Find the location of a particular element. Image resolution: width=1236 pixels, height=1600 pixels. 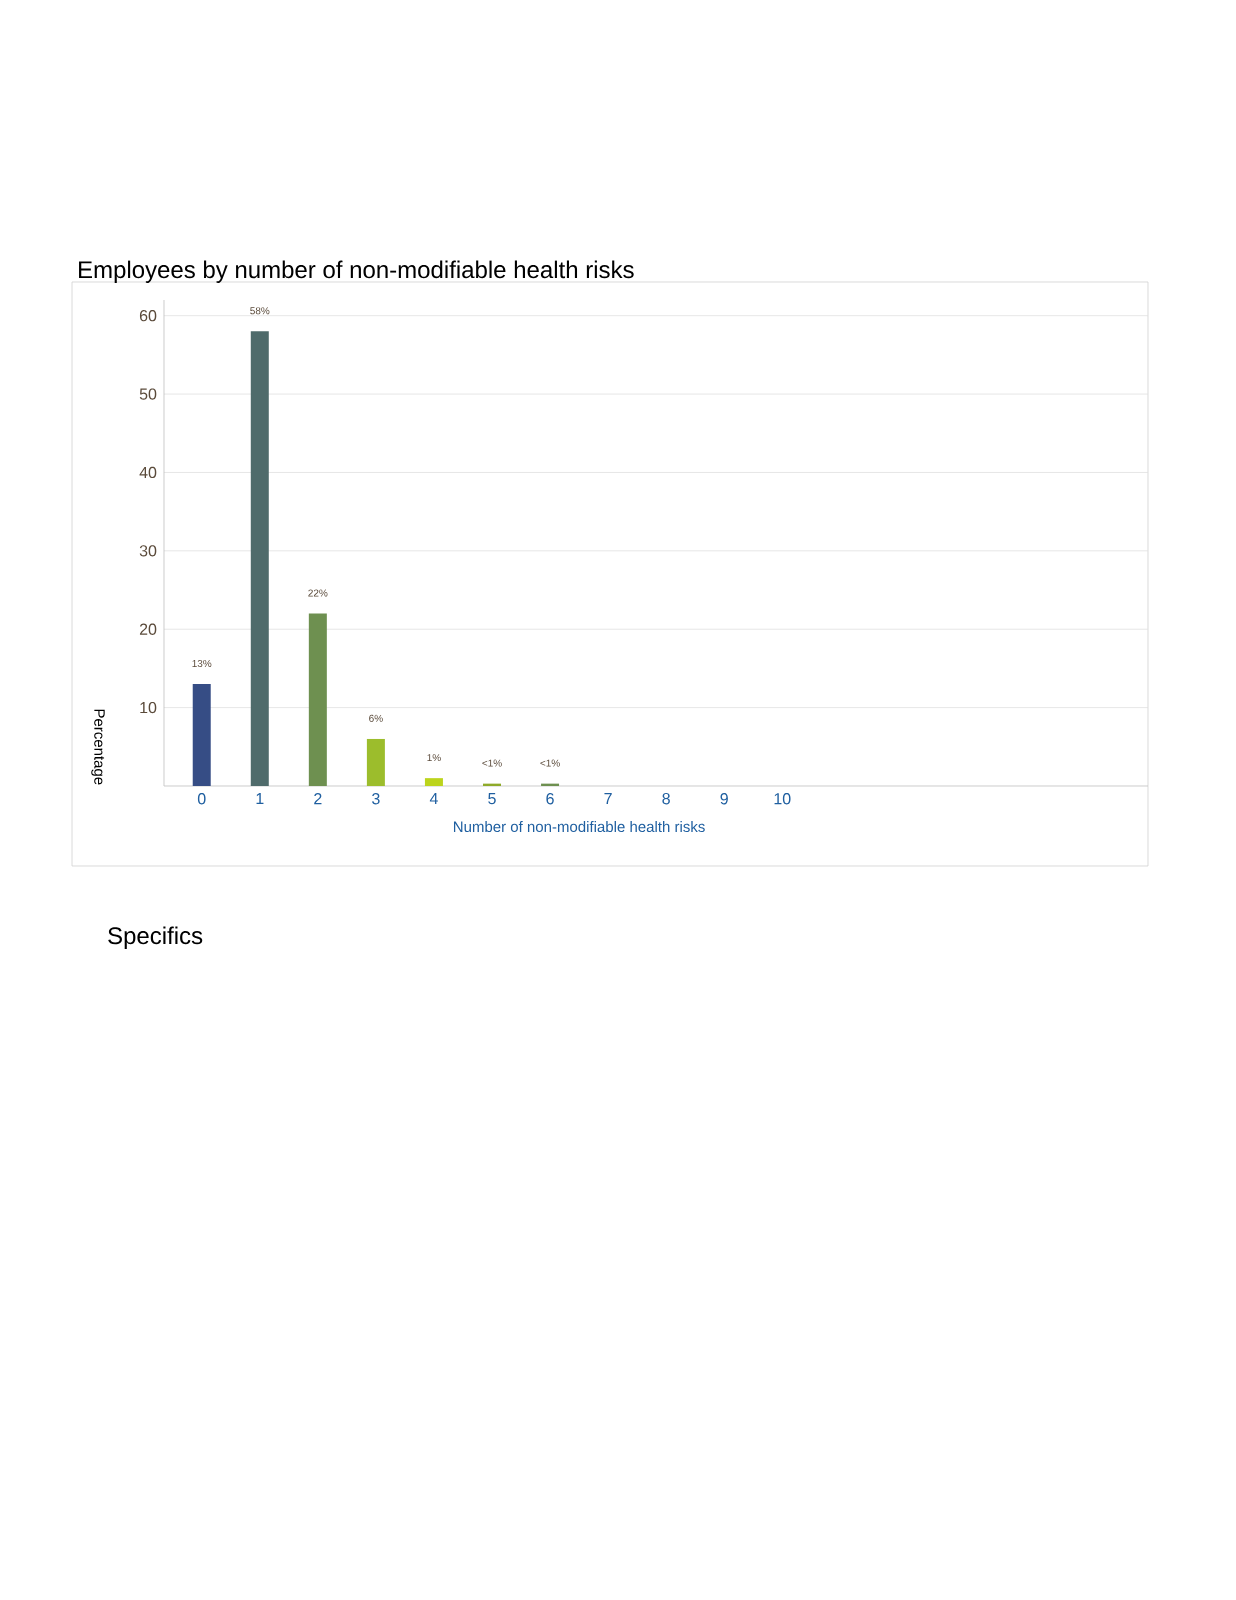

x-tick-label: 5 is located at coordinates (492, 799).